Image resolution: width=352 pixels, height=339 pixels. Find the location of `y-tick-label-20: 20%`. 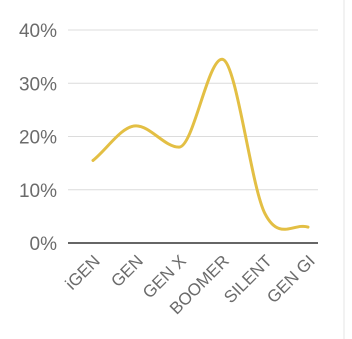

y-tick-label-20: 20% is located at coordinates (38, 138).